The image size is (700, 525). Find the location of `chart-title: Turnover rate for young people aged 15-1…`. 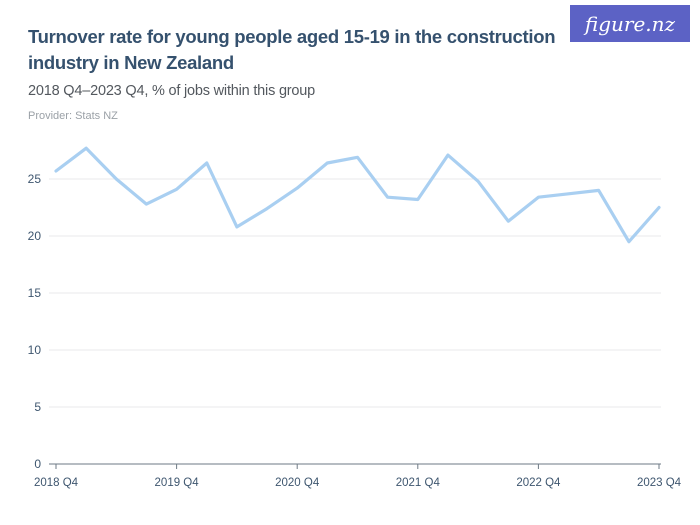

chart-title: Turnover rate for young people aged 15-1… is located at coordinates (292, 49).